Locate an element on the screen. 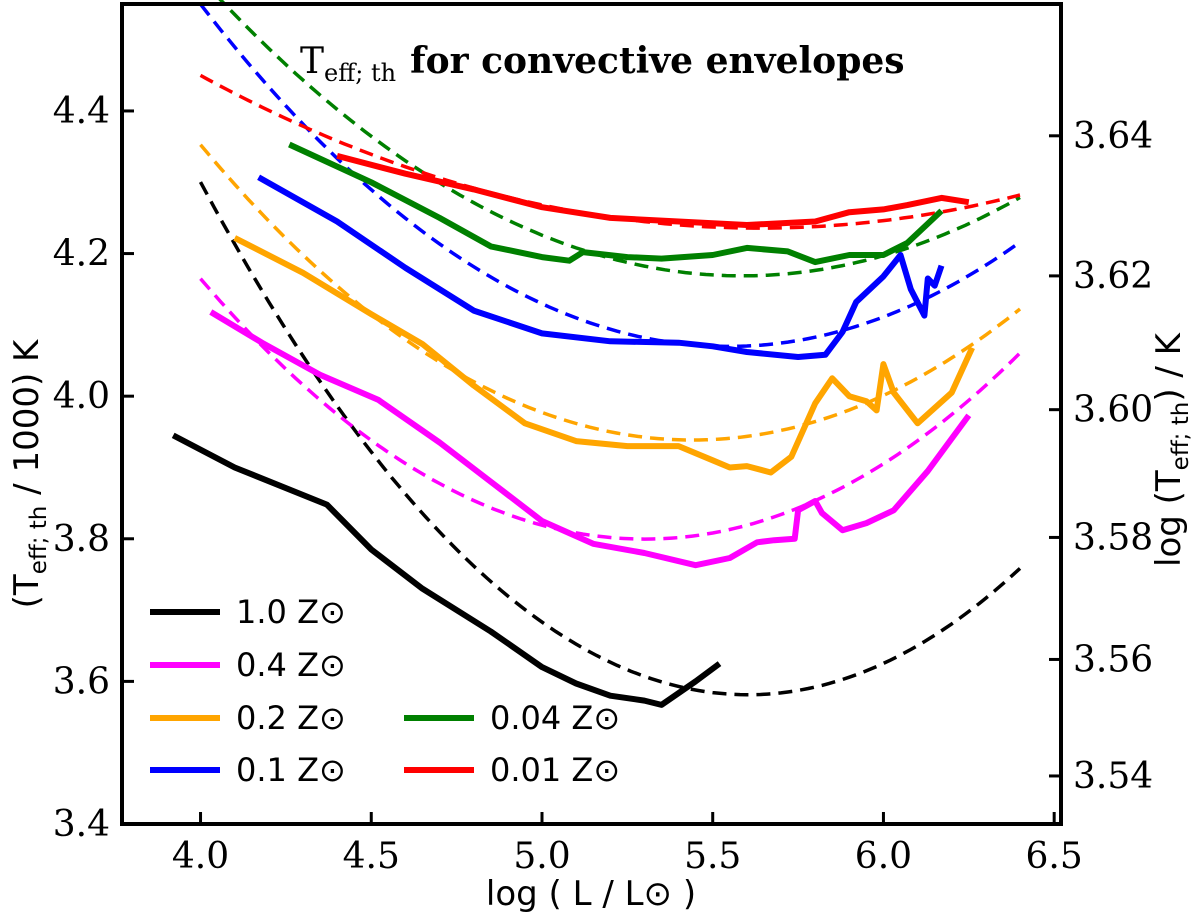 The height and width of the screenshot is (918, 1200). y-tick-label: 3.6 is located at coordinates (81, 681).